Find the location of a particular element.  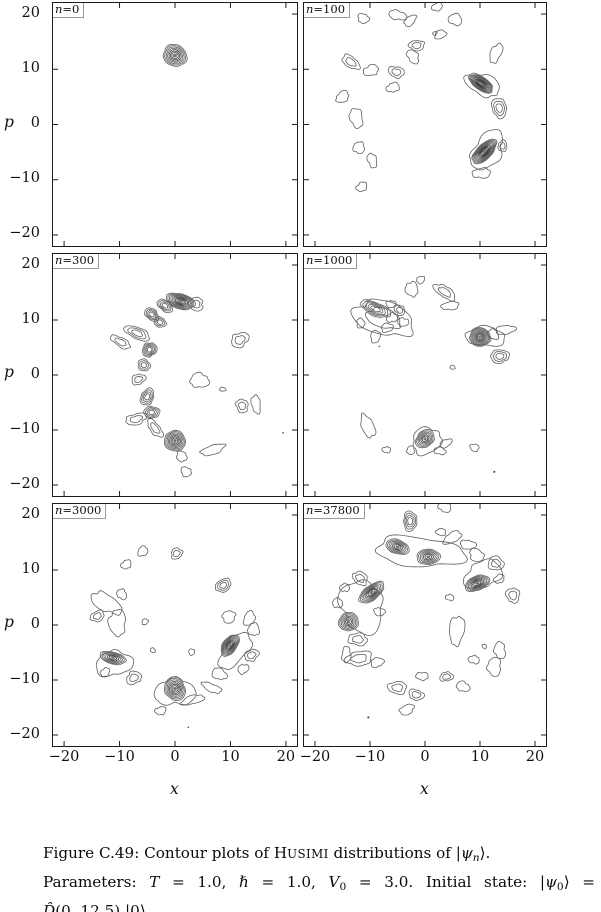

caption-segment: n is located at coordinates (476, 857).